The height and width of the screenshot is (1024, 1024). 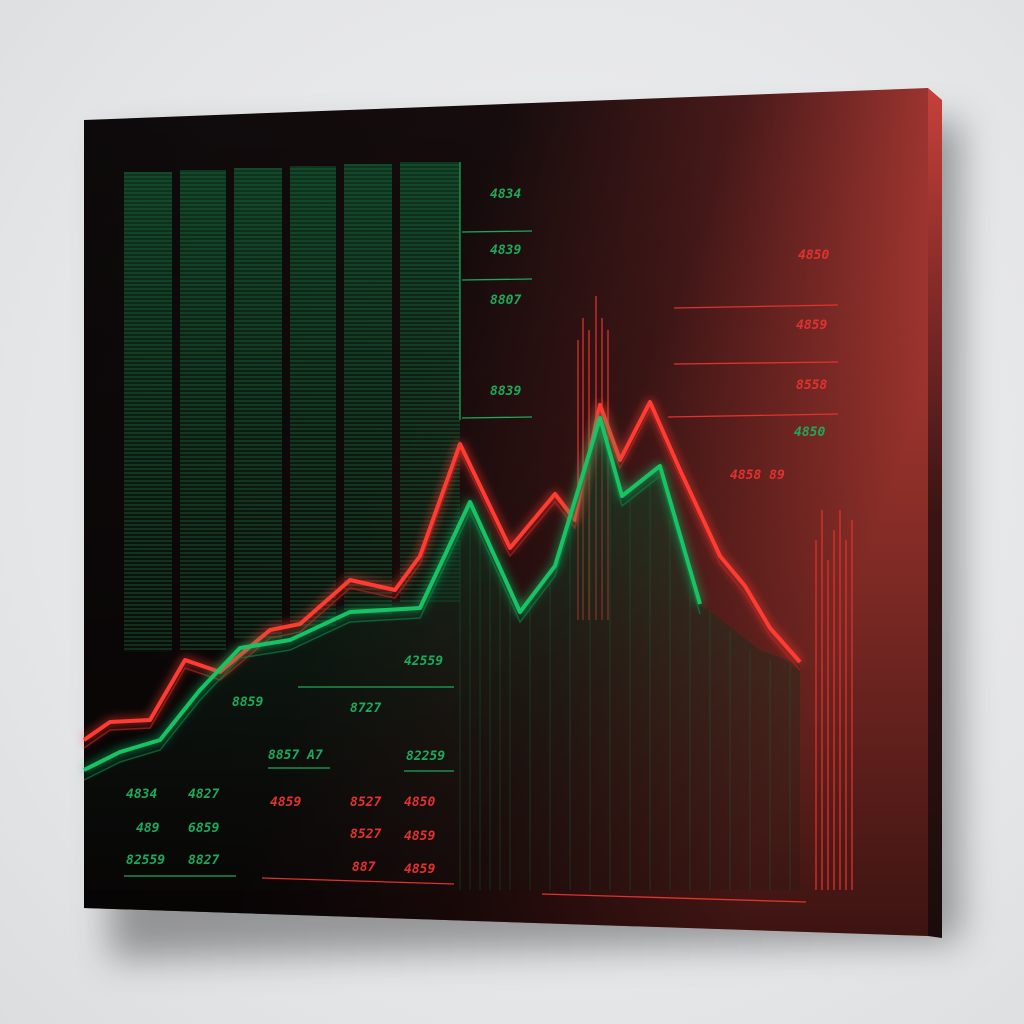 What do you see at coordinates (505, 391) in the screenshot?
I see `value-label: 8839` at bounding box center [505, 391].